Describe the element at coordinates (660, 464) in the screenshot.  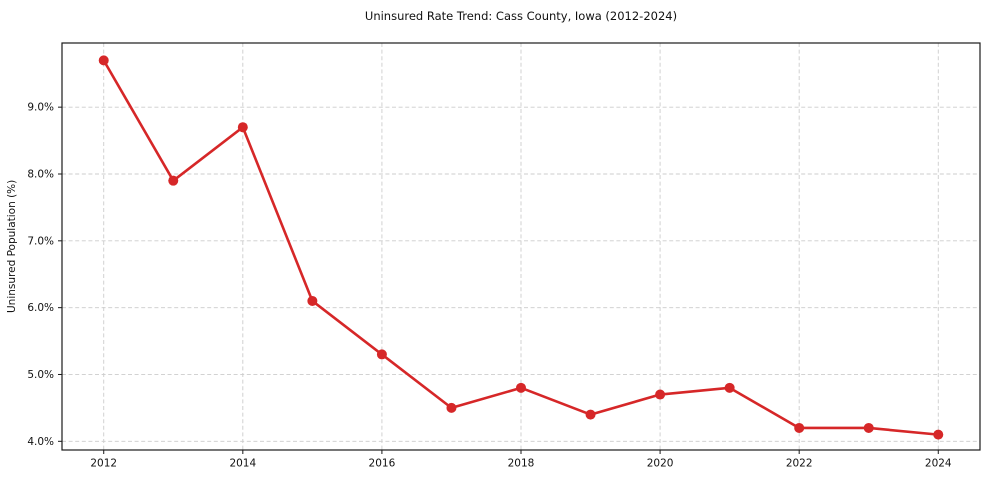
I see `x-tick-label: 2020` at that location.